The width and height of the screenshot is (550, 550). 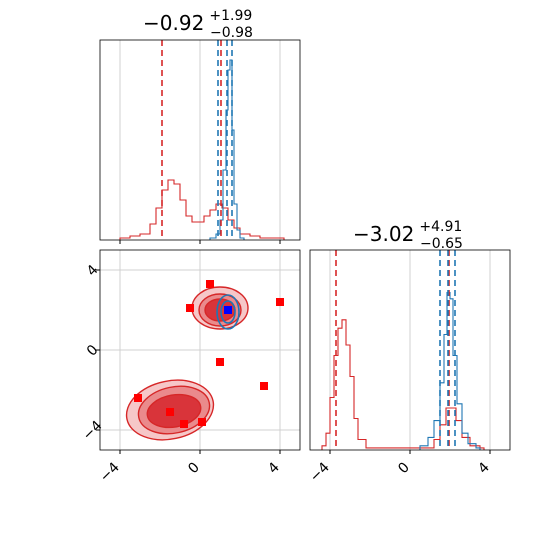 I want to click on x-marginal-title-value: −0.92, so click(x=173, y=23).